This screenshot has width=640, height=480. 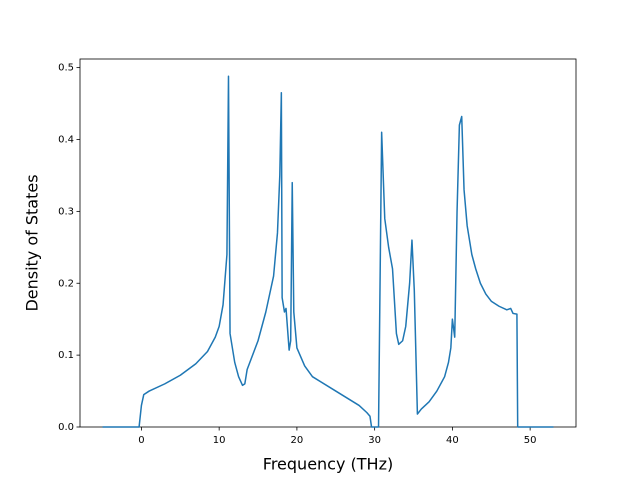 What do you see at coordinates (328, 464) in the screenshot?
I see `x-axis-label: Frequency (THz)` at bounding box center [328, 464].